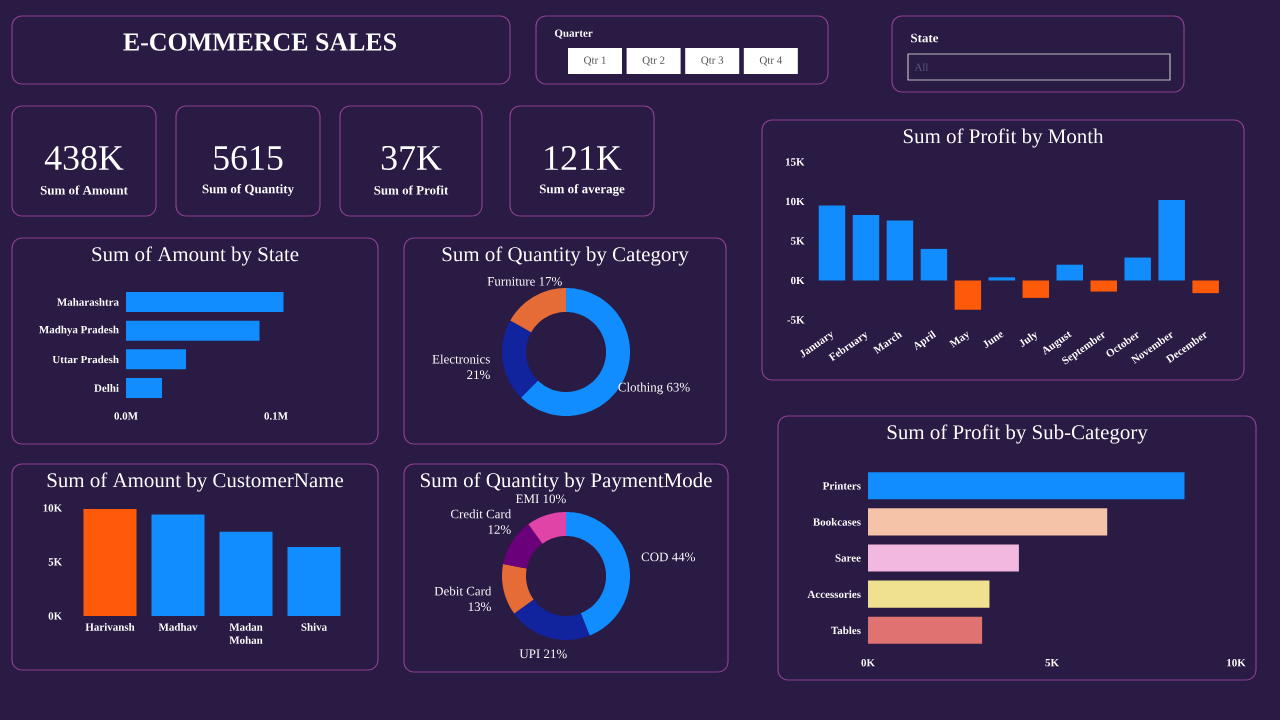 This screenshot has width=1280, height=720. I want to click on text: E-COMMERCE SALES, so click(259, 42).